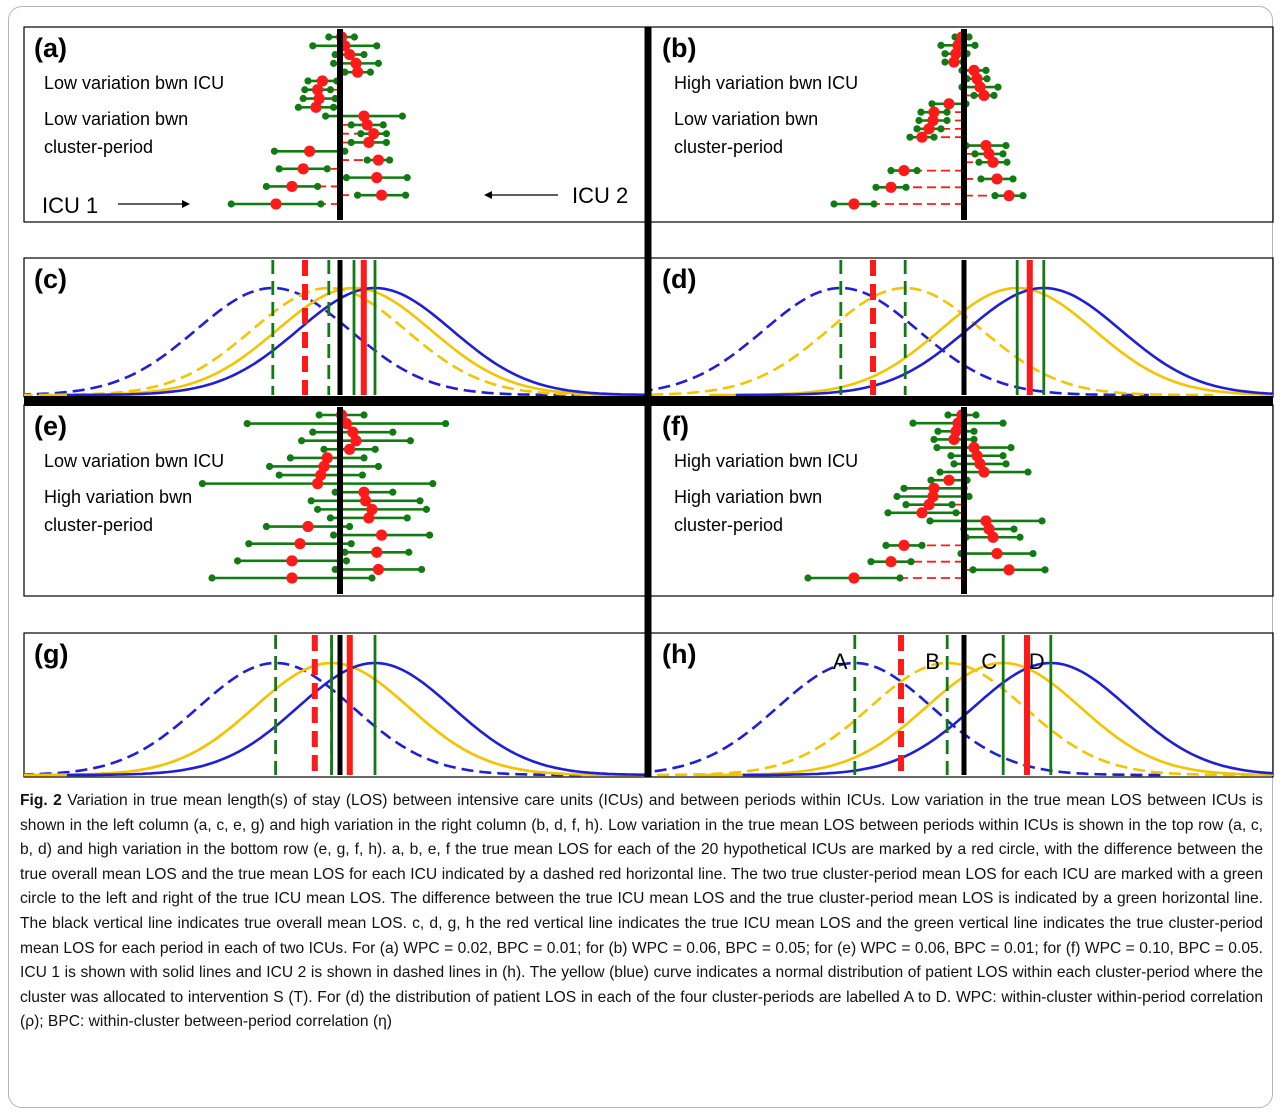  What do you see at coordinates (50, 48) in the screenshot?
I see `panel-label-a: (a)` at bounding box center [50, 48].